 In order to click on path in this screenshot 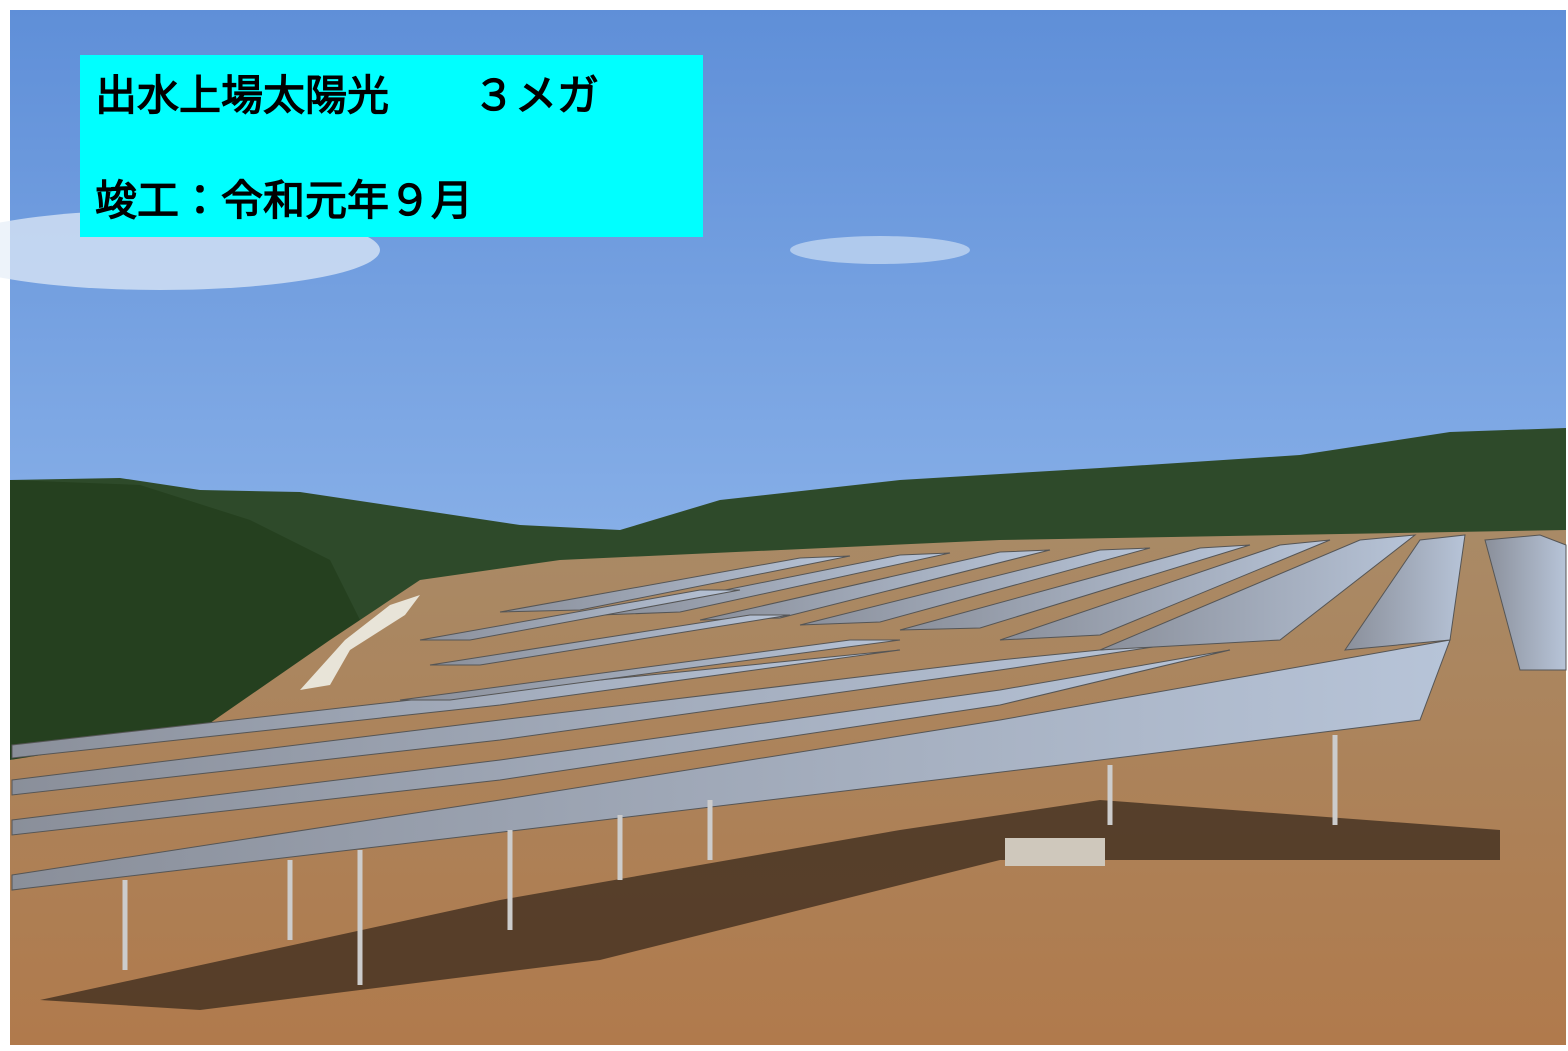, I will do `click(360, 642)`.